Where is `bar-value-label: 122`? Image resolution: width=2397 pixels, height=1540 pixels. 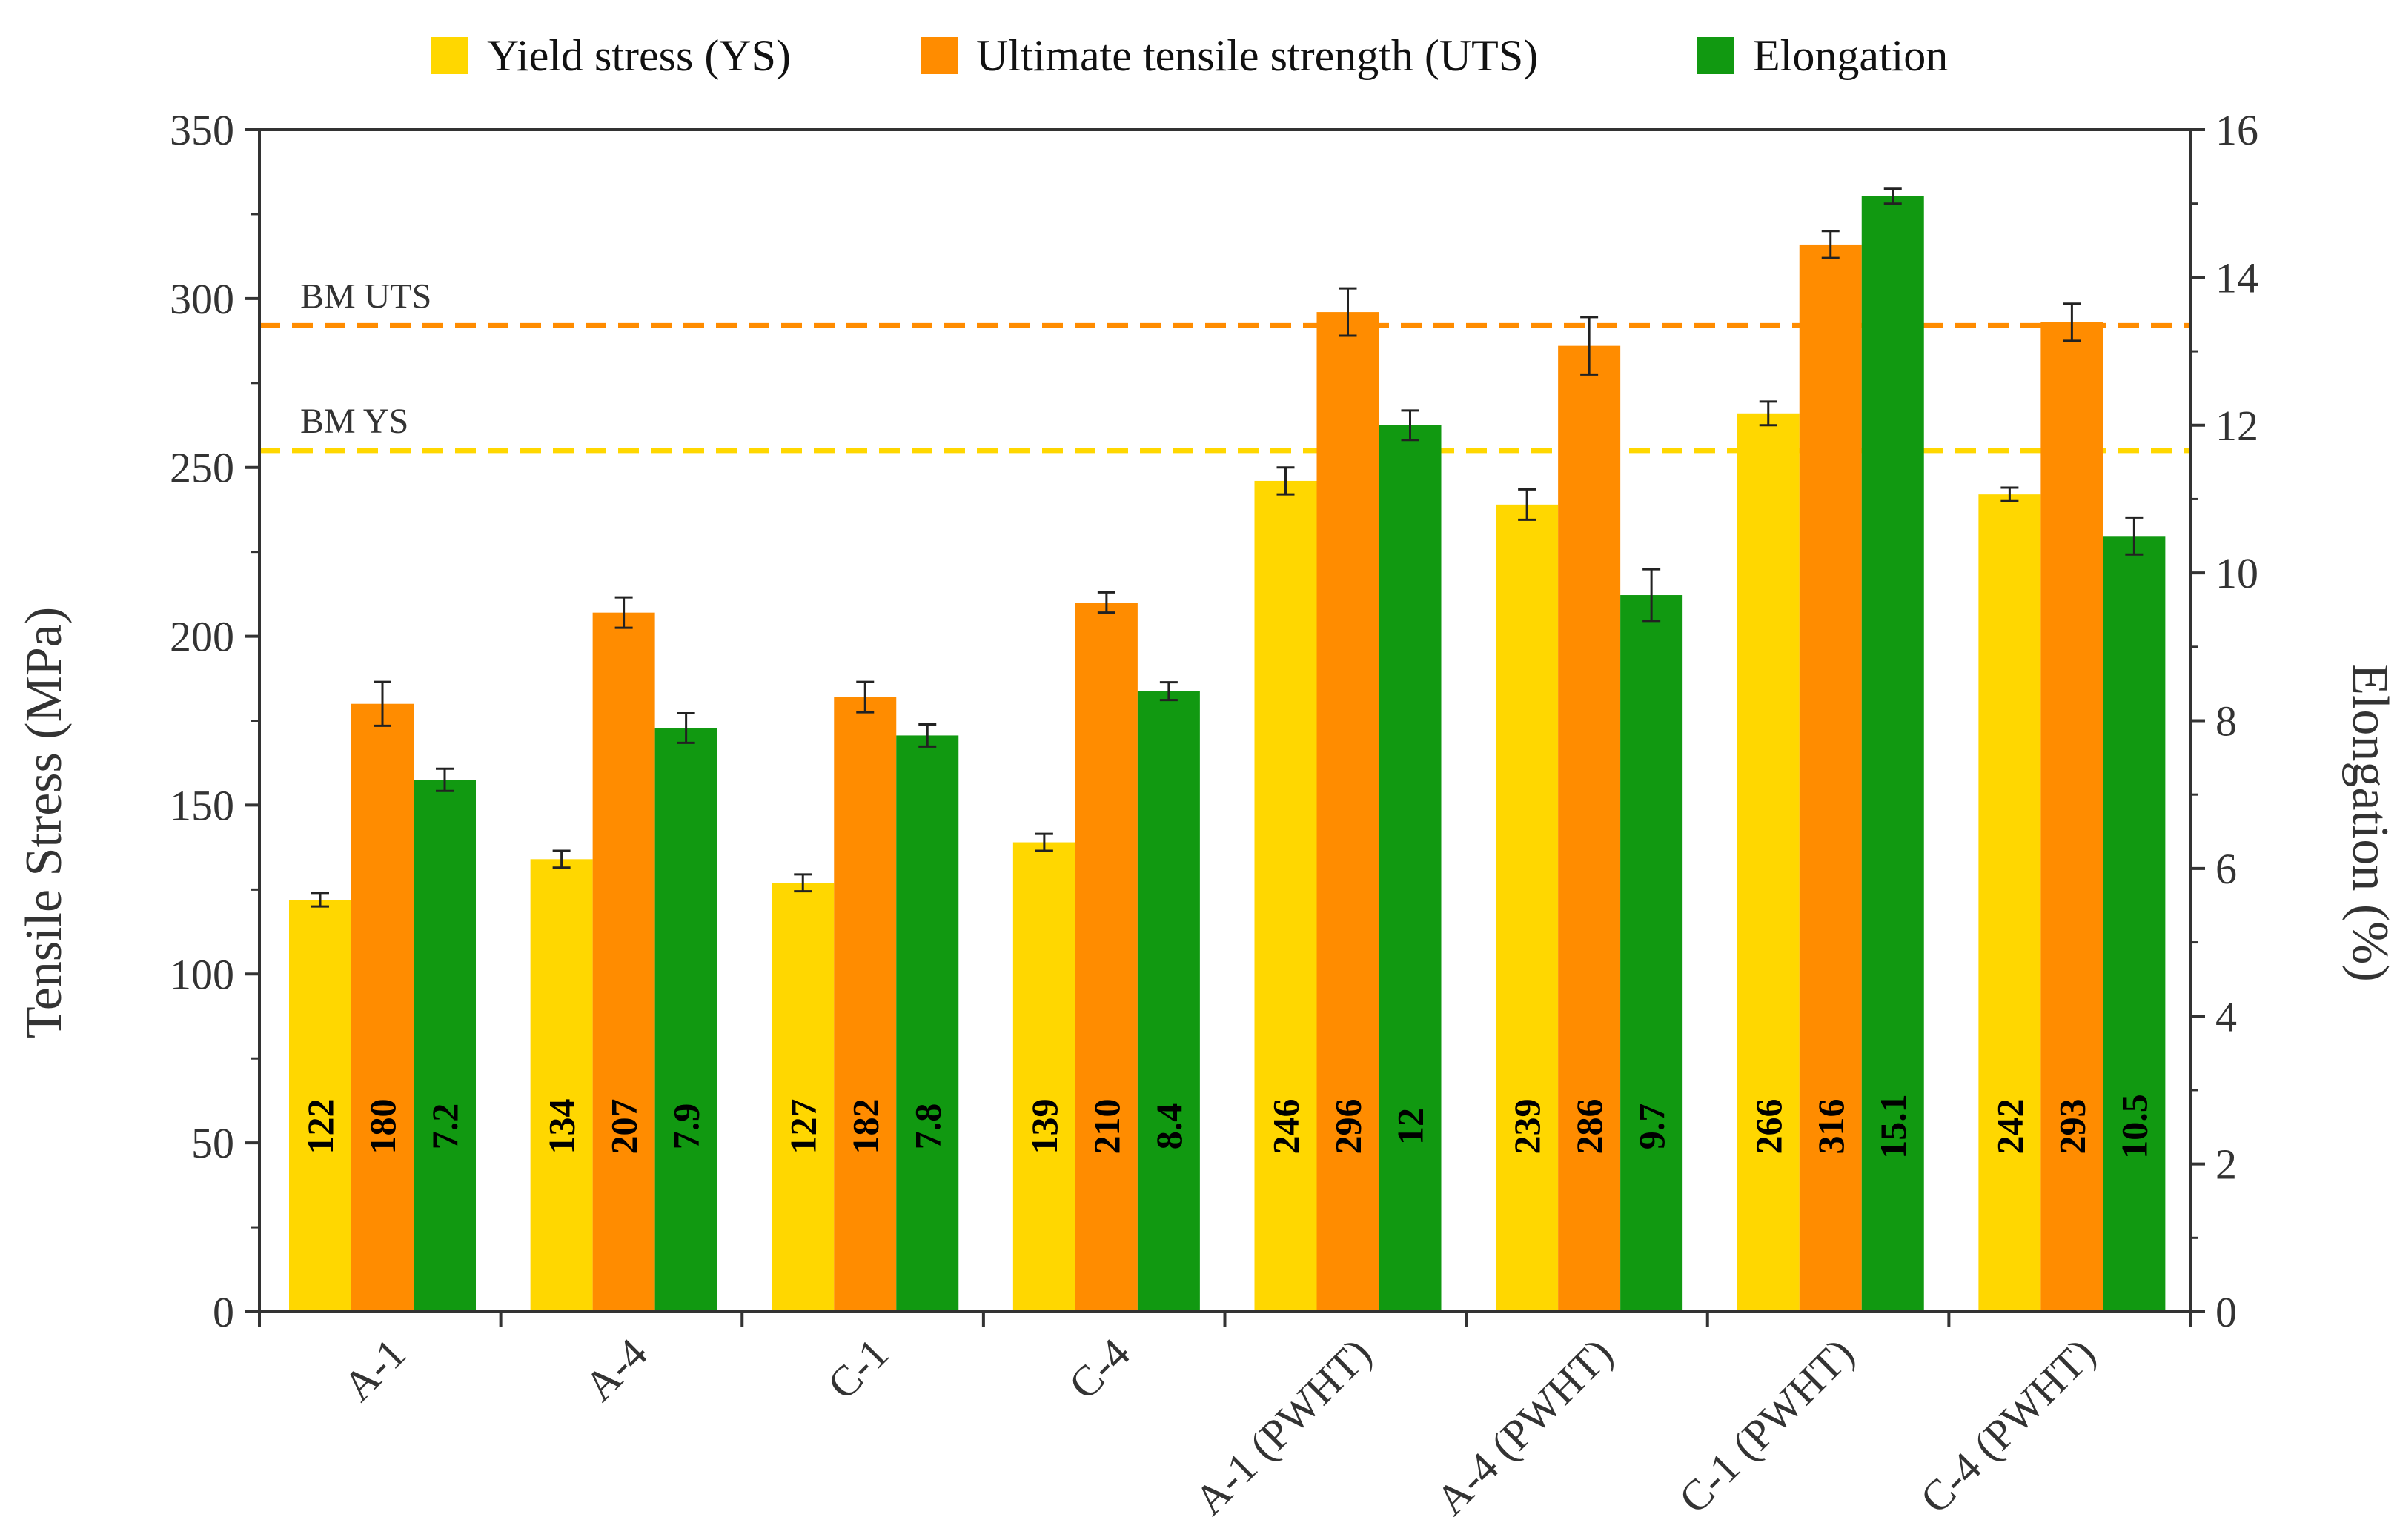
bar-value-label: 122 is located at coordinates (320, 1127).